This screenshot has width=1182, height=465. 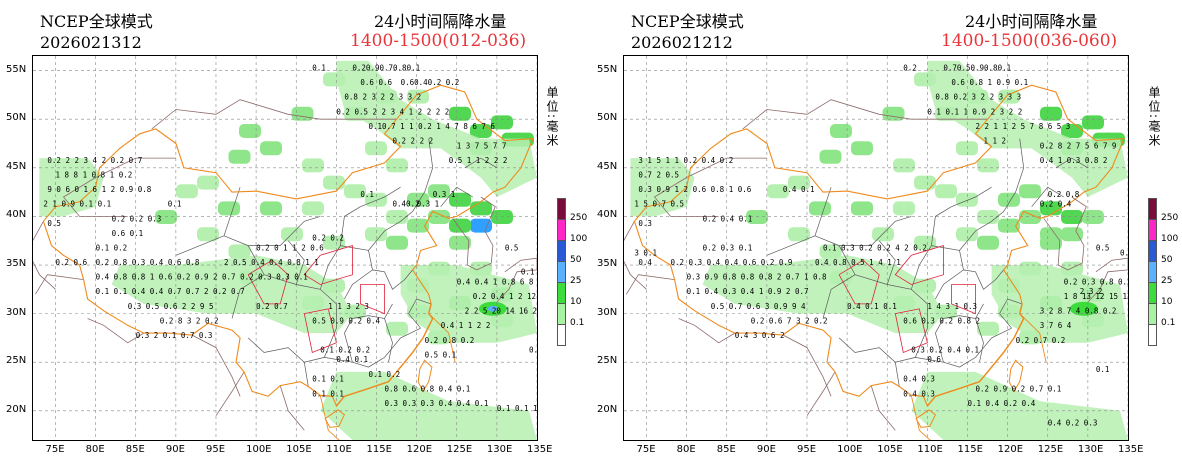 I want to click on longitude-tick-label: 95E, so click(x=215, y=449).